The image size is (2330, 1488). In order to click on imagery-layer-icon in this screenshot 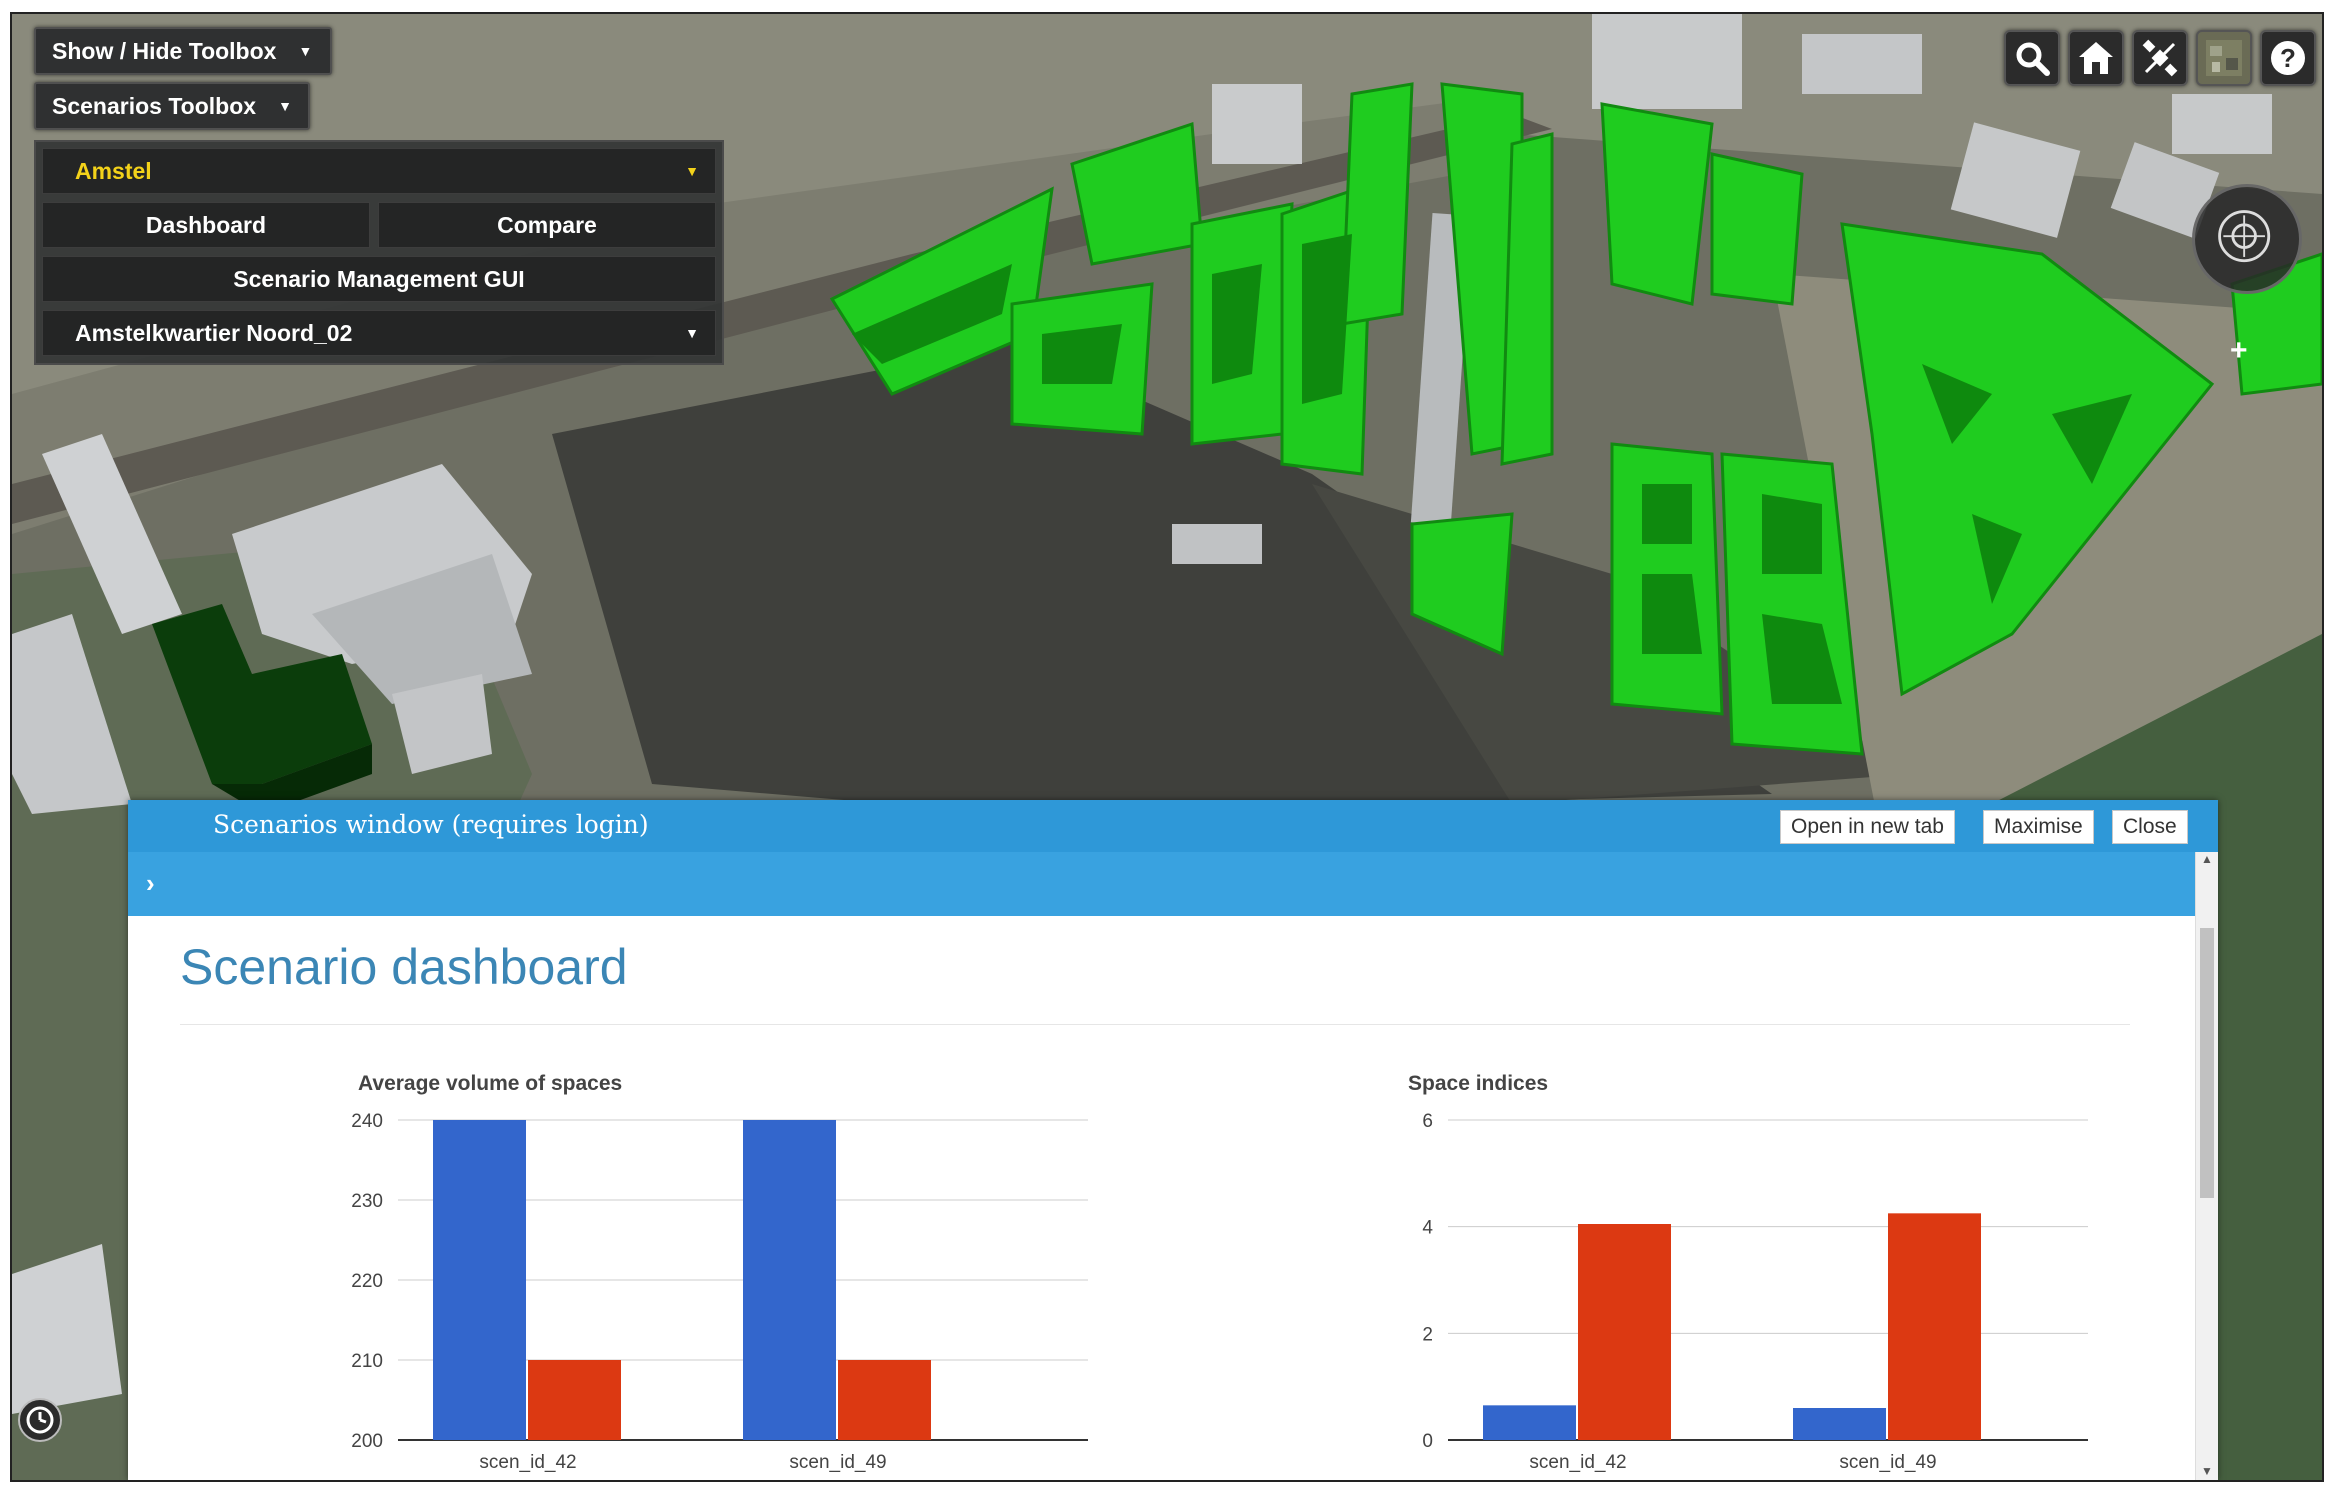, I will do `click(2224, 58)`.